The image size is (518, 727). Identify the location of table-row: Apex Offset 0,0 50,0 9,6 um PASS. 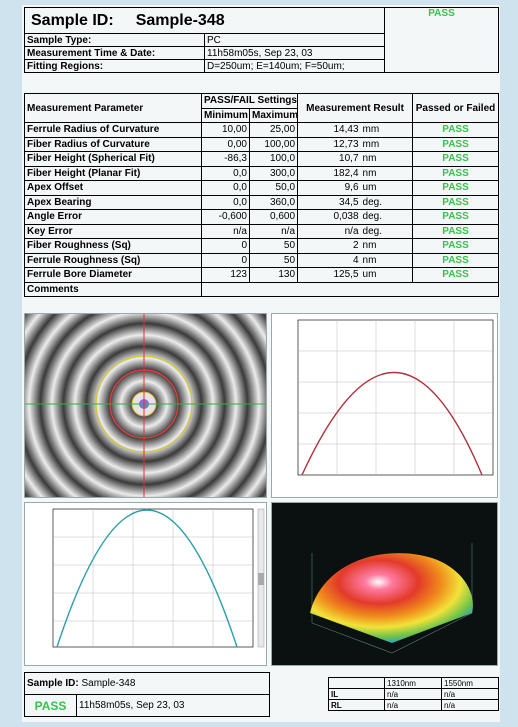
(262, 188).